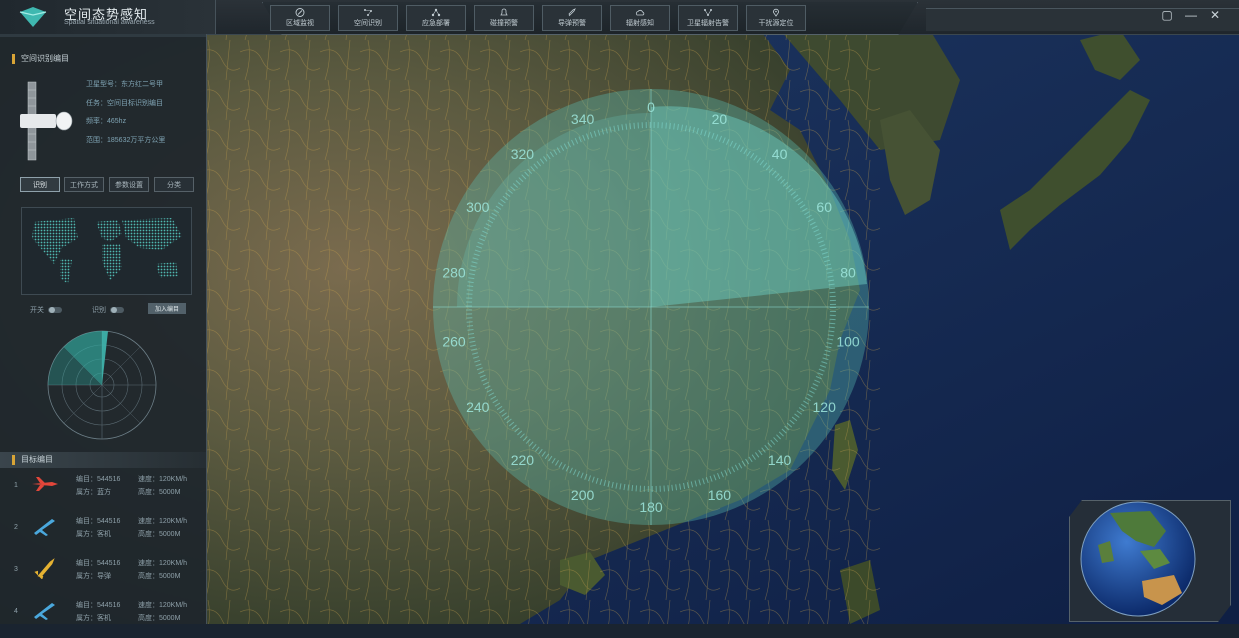  Describe the element at coordinates (40, 59) in the screenshot. I see `satellite-panel-title: 空间识别编目` at that location.